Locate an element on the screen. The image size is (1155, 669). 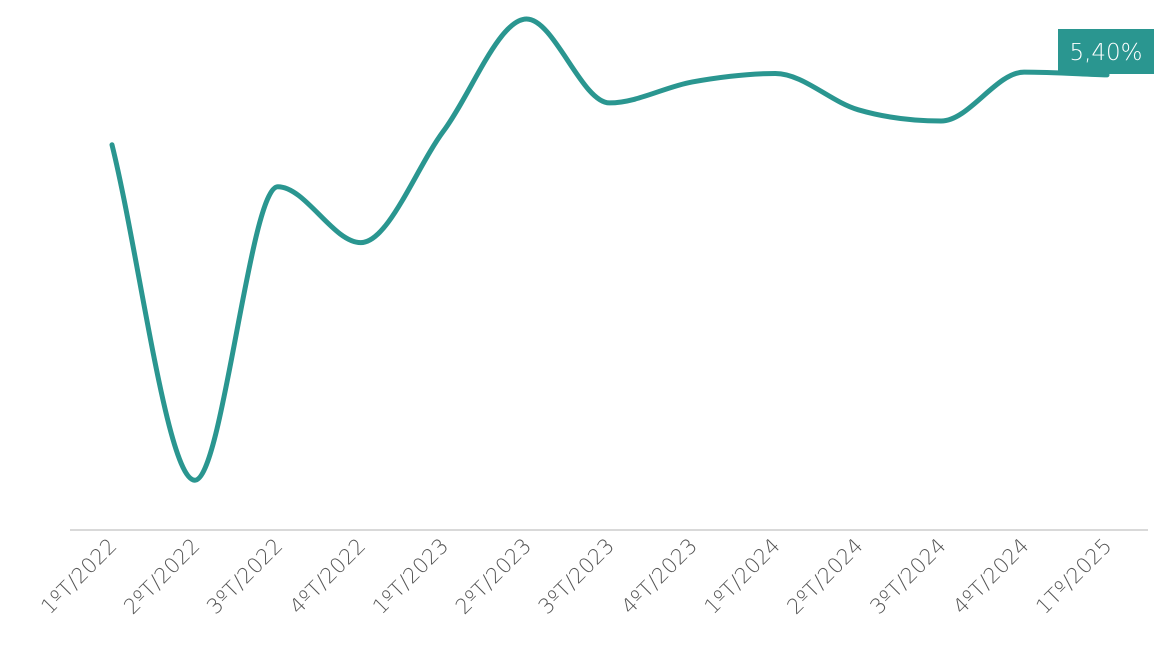
x-tick-label: 4ºT/2023 is located at coordinates (659, 576).